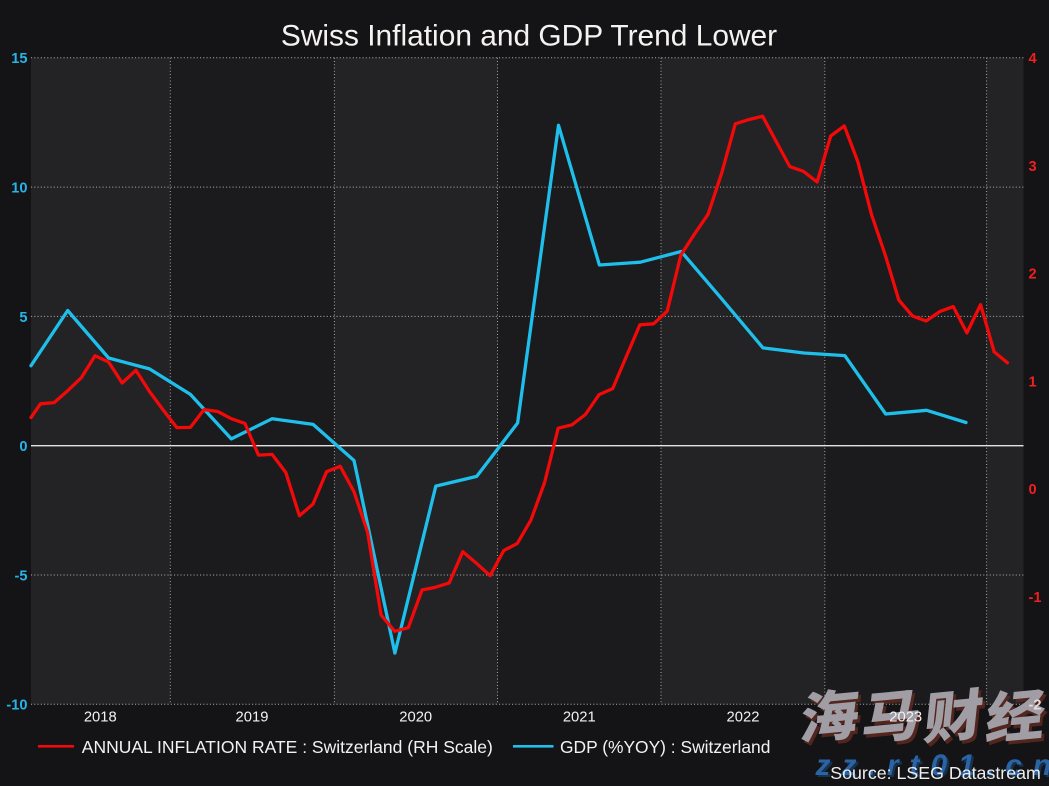  What do you see at coordinates (415, 718) in the screenshot?
I see `svg-text: 2020` at bounding box center [415, 718].